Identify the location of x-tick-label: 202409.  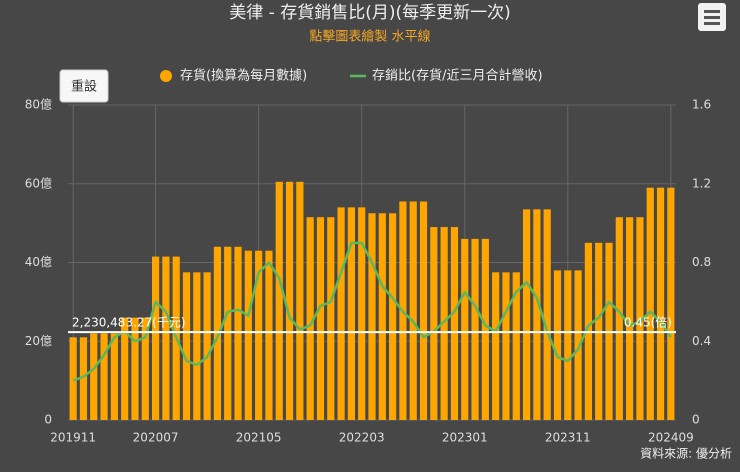
(671, 438).